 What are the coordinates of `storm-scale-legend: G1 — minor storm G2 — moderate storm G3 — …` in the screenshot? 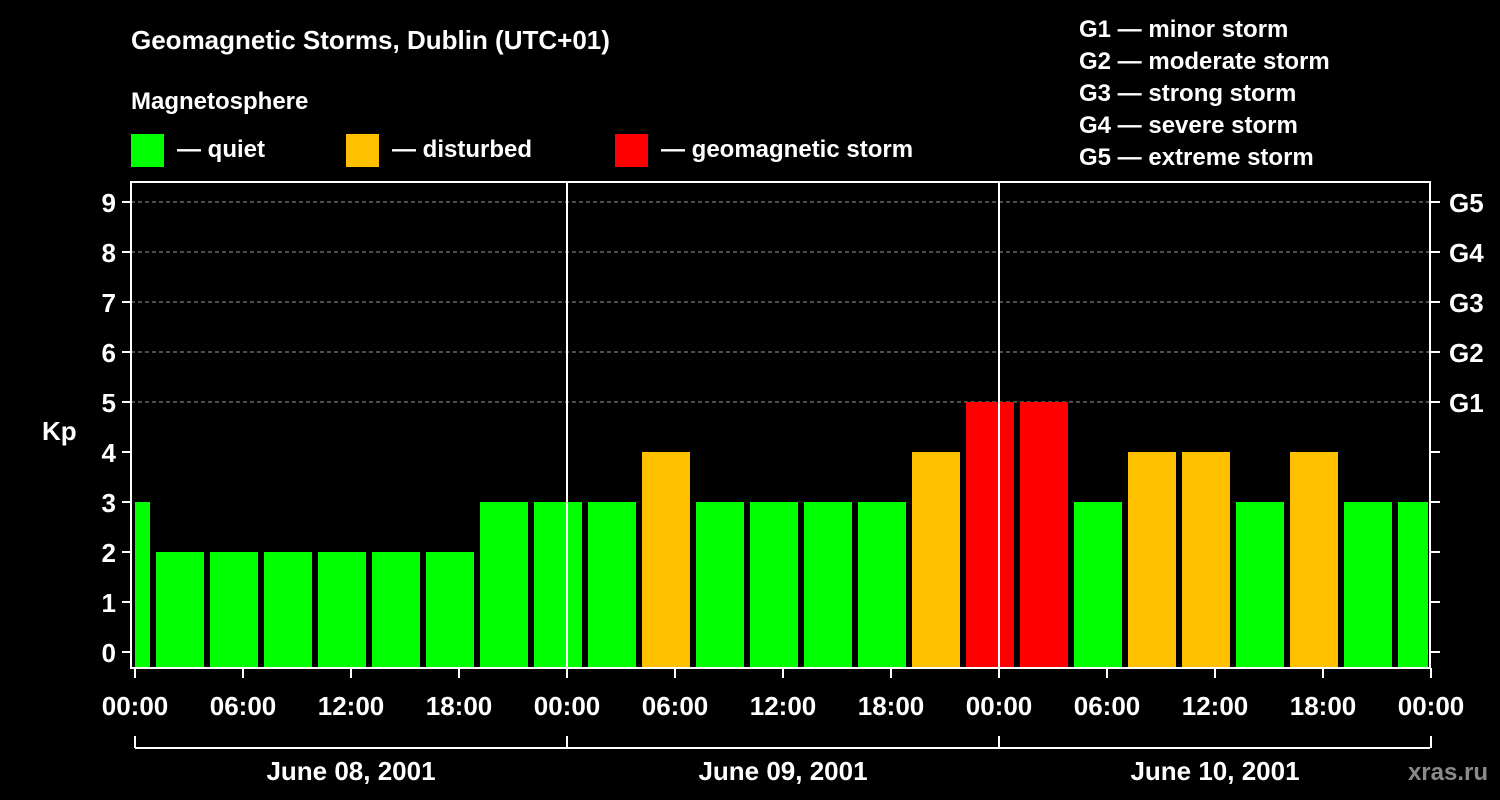 It's located at (1204, 93).